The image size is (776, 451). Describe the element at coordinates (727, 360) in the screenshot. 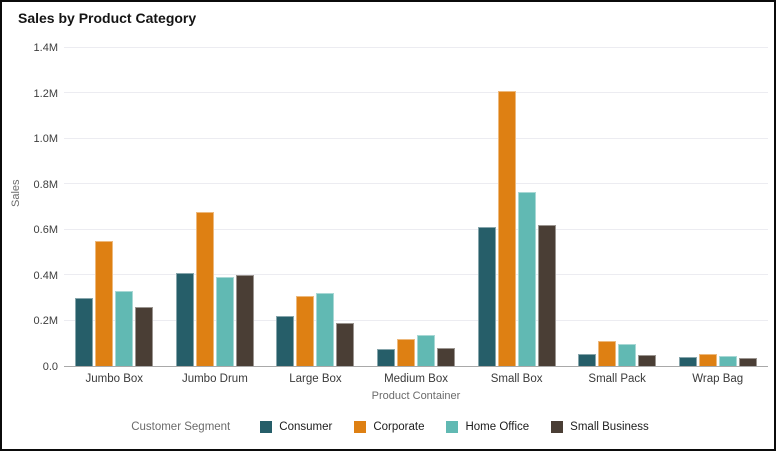

I see `bar-wrap-bag-home-office` at that location.